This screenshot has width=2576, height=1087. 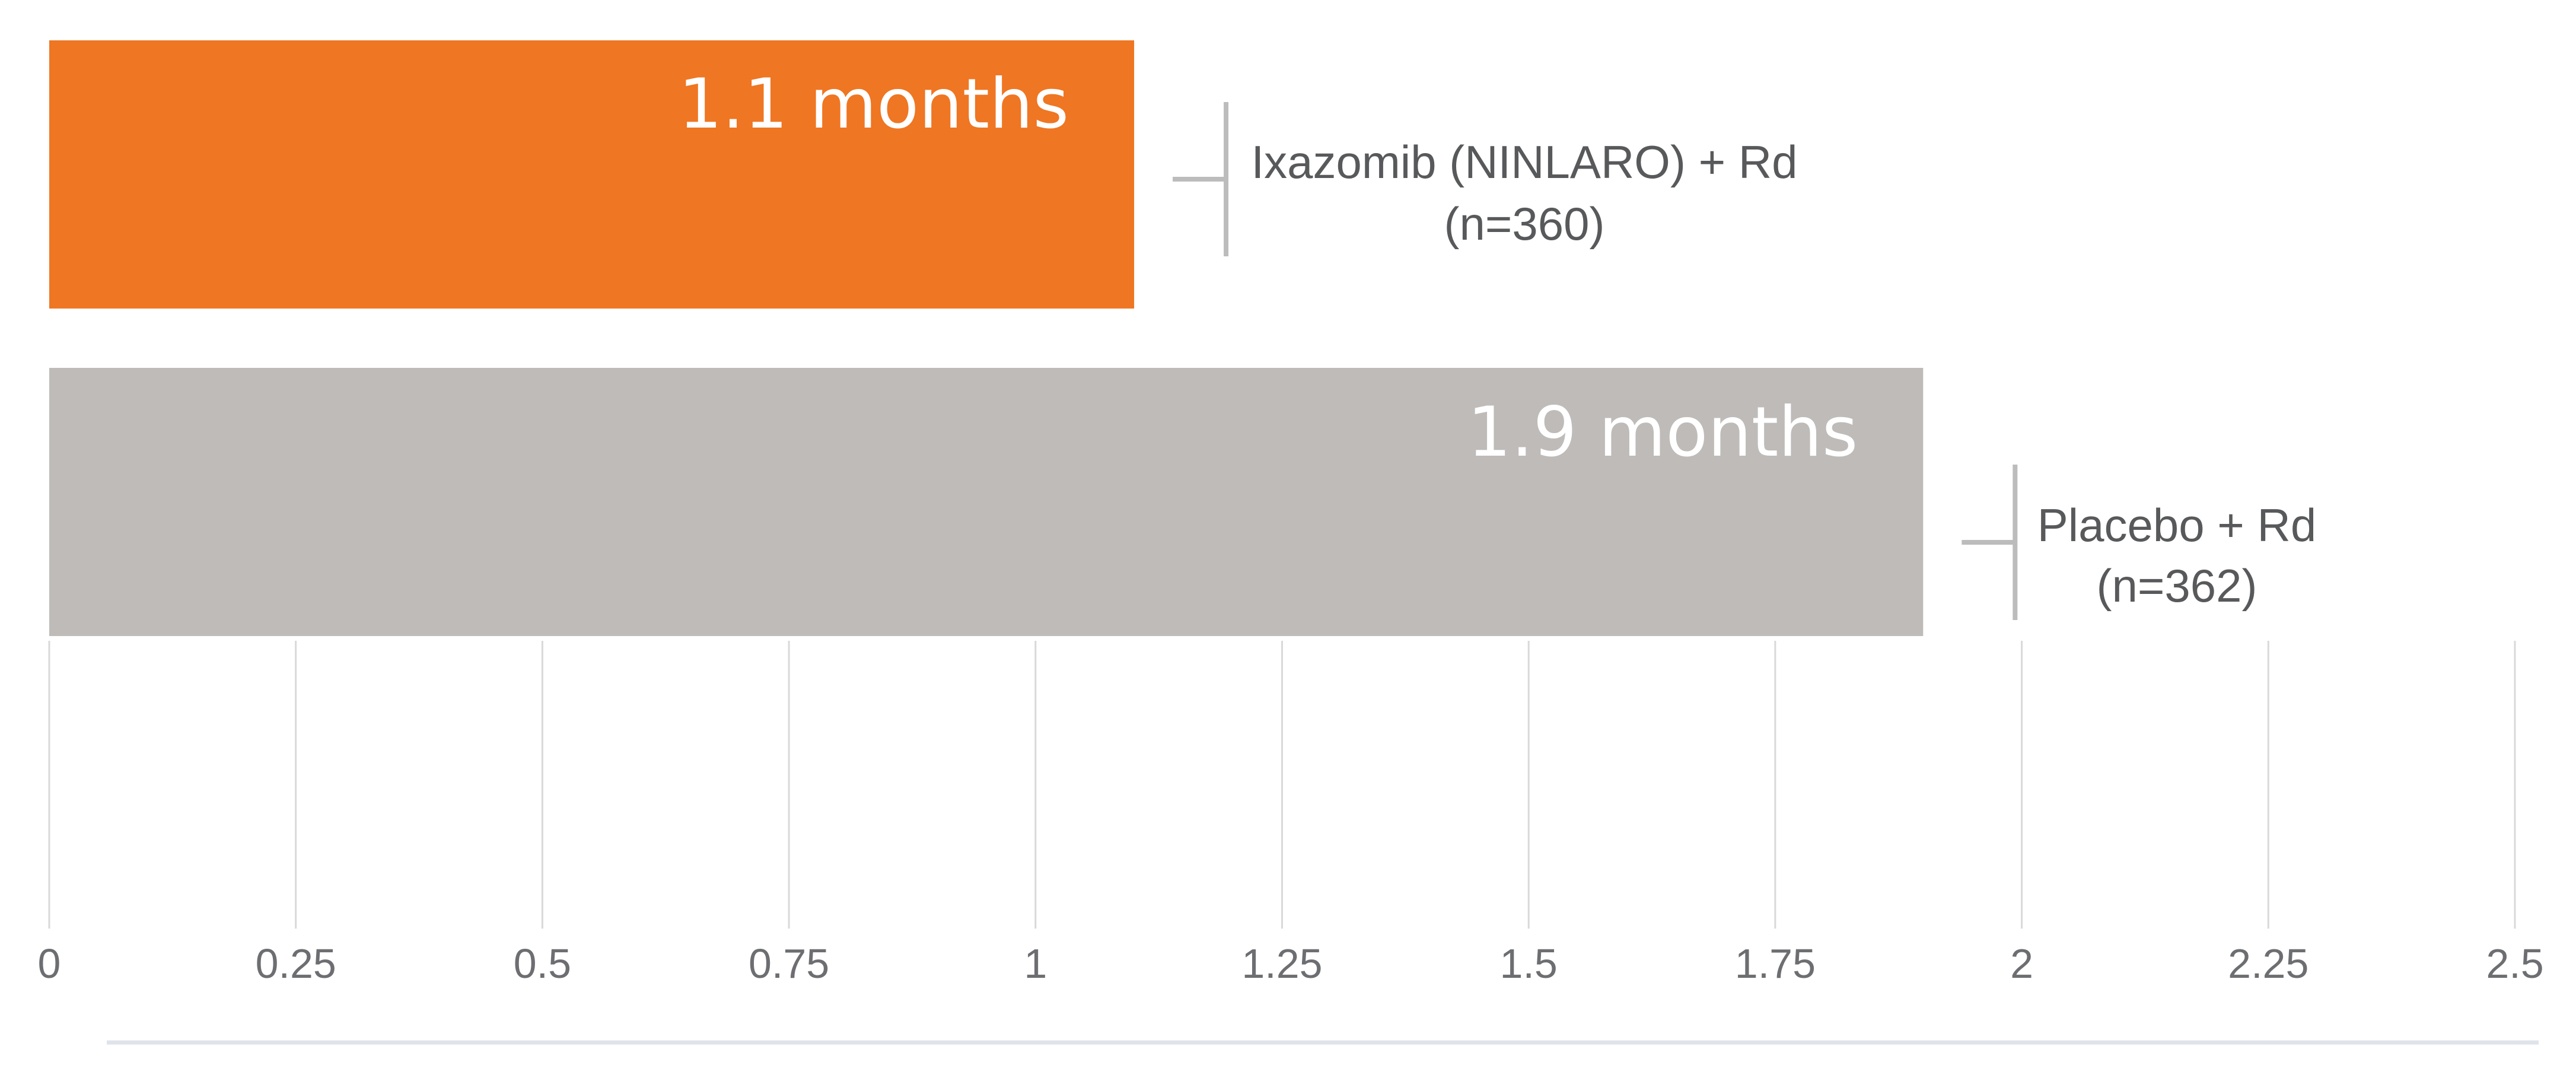 What do you see at coordinates (2514, 963) in the screenshot?
I see `x-tick-label: 2.5` at bounding box center [2514, 963].